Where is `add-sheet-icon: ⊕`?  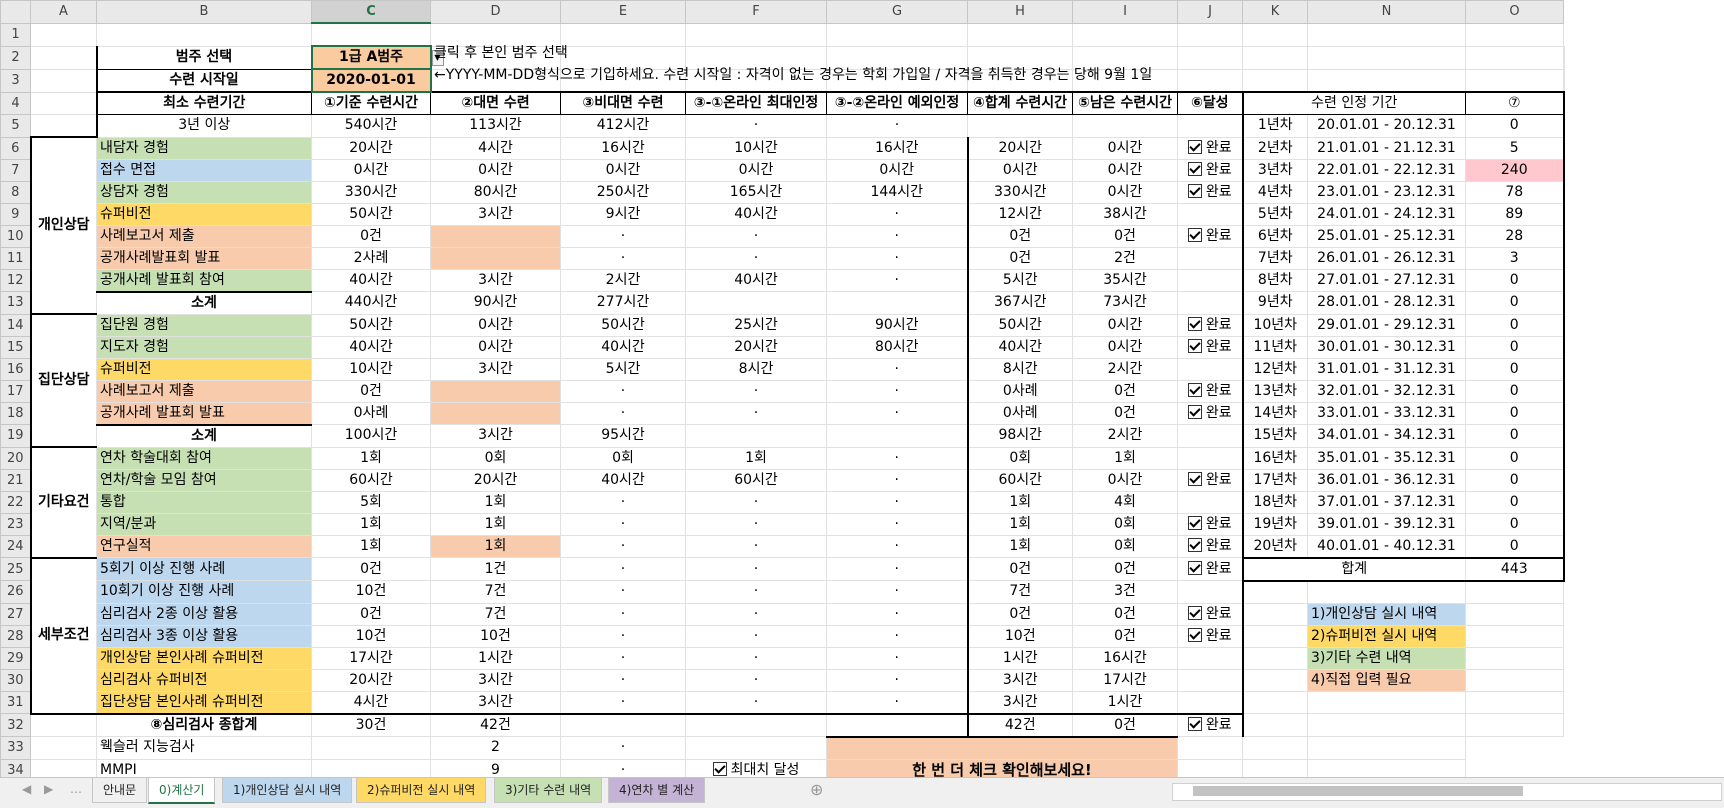
add-sheet-icon: ⊕ is located at coordinates (817, 789).